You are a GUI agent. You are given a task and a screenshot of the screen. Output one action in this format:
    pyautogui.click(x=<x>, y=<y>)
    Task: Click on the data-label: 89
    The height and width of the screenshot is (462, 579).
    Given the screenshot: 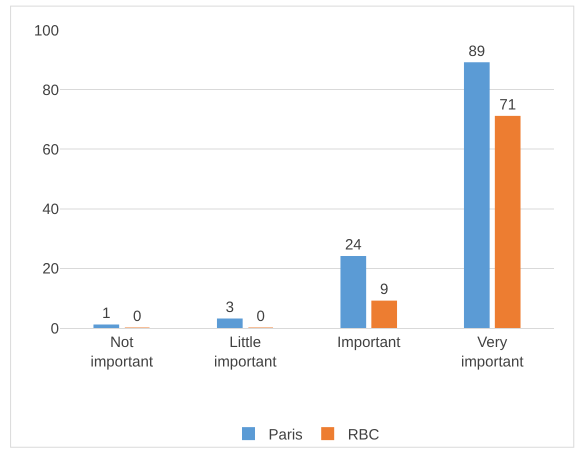 What is the action you would take?
    pyautogui.click(x=477, y=51)
    